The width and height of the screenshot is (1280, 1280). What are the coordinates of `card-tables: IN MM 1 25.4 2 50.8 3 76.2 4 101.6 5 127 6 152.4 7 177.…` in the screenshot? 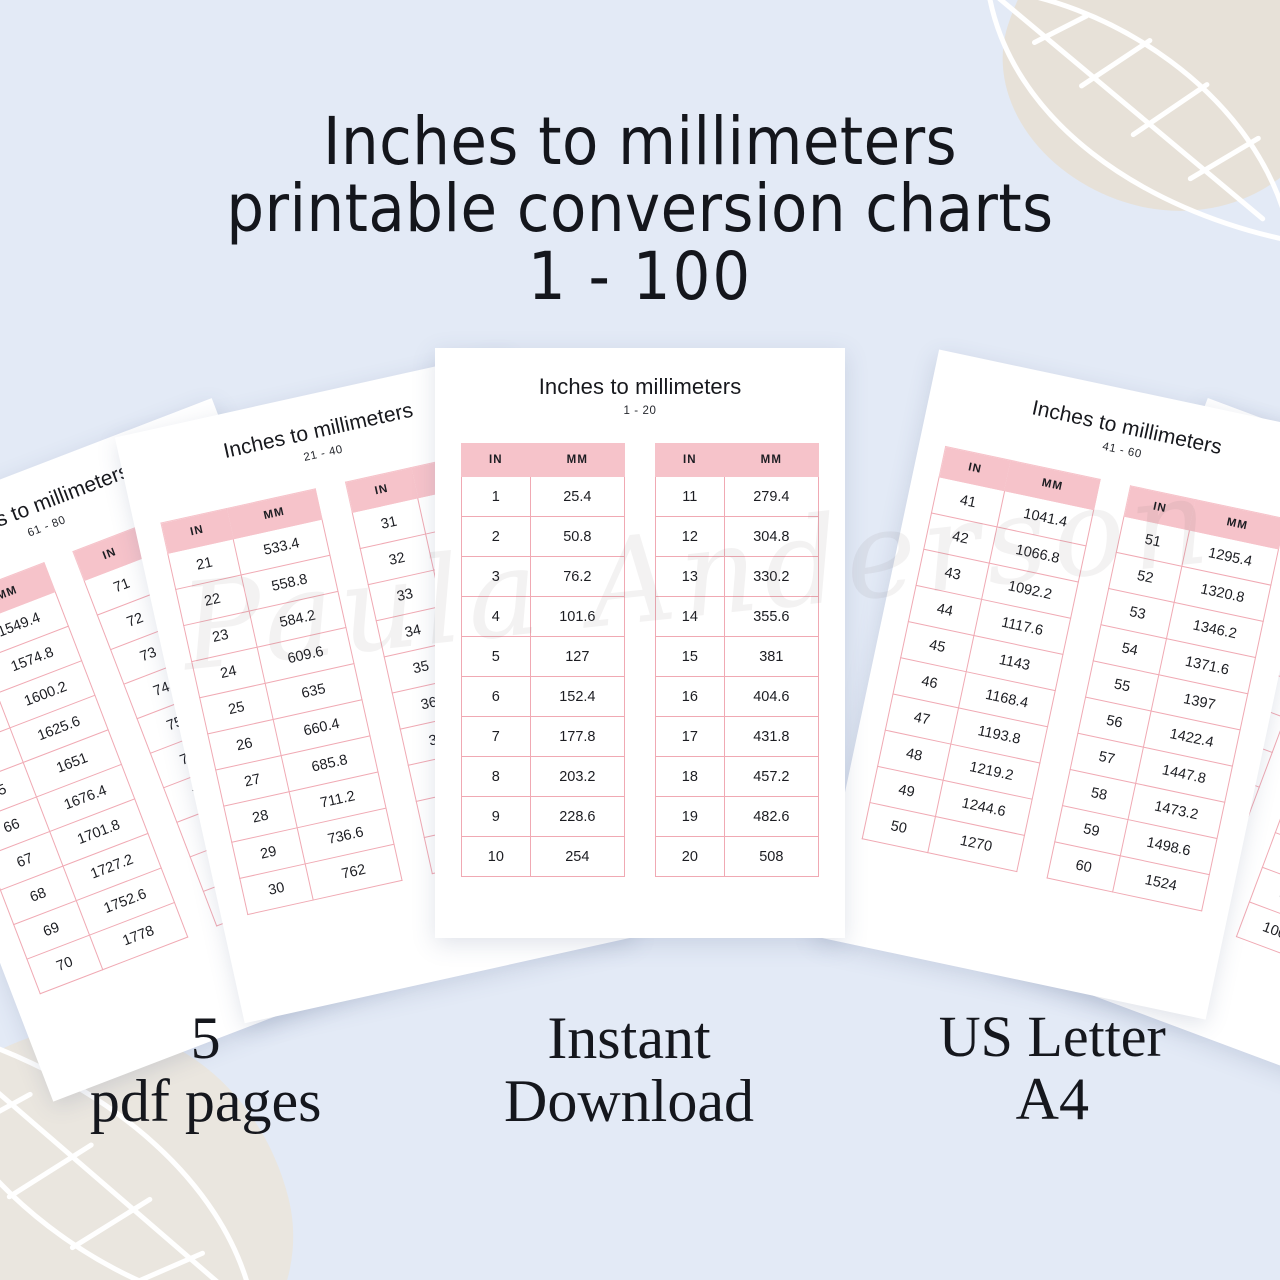 It's located at (640, 660).